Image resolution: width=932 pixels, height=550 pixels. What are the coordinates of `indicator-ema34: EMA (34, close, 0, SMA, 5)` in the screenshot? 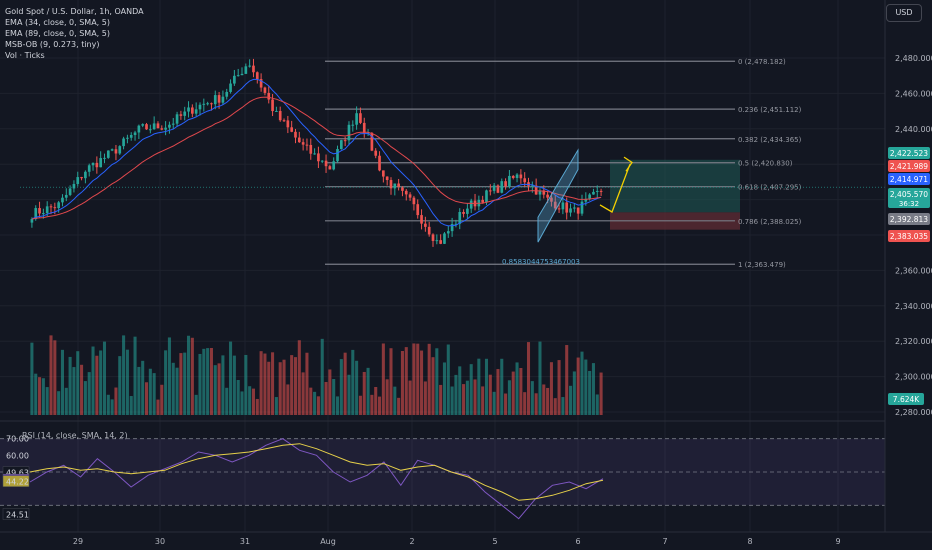 It's located at (57, 22).